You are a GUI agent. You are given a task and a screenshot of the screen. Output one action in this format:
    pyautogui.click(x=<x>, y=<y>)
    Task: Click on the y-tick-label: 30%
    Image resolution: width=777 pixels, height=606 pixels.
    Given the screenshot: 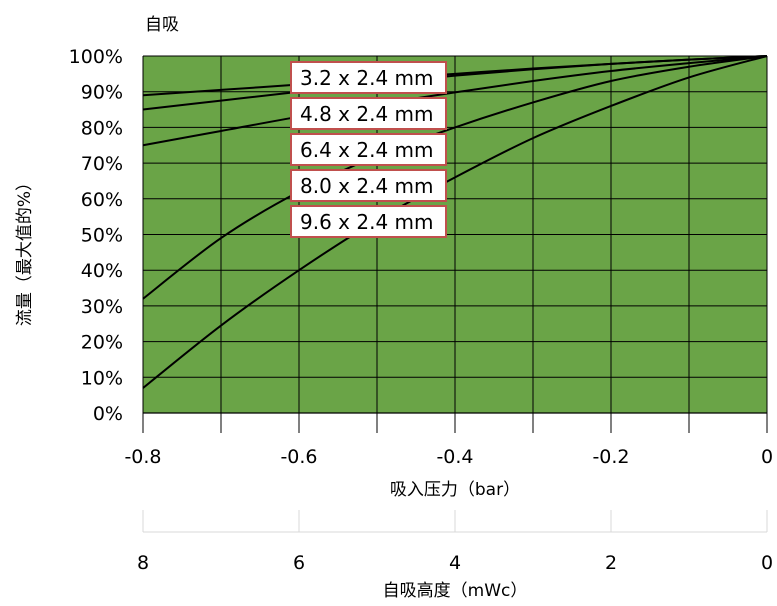 What is the action you would take?
    pyautogui.click(x=102, y=307)
    